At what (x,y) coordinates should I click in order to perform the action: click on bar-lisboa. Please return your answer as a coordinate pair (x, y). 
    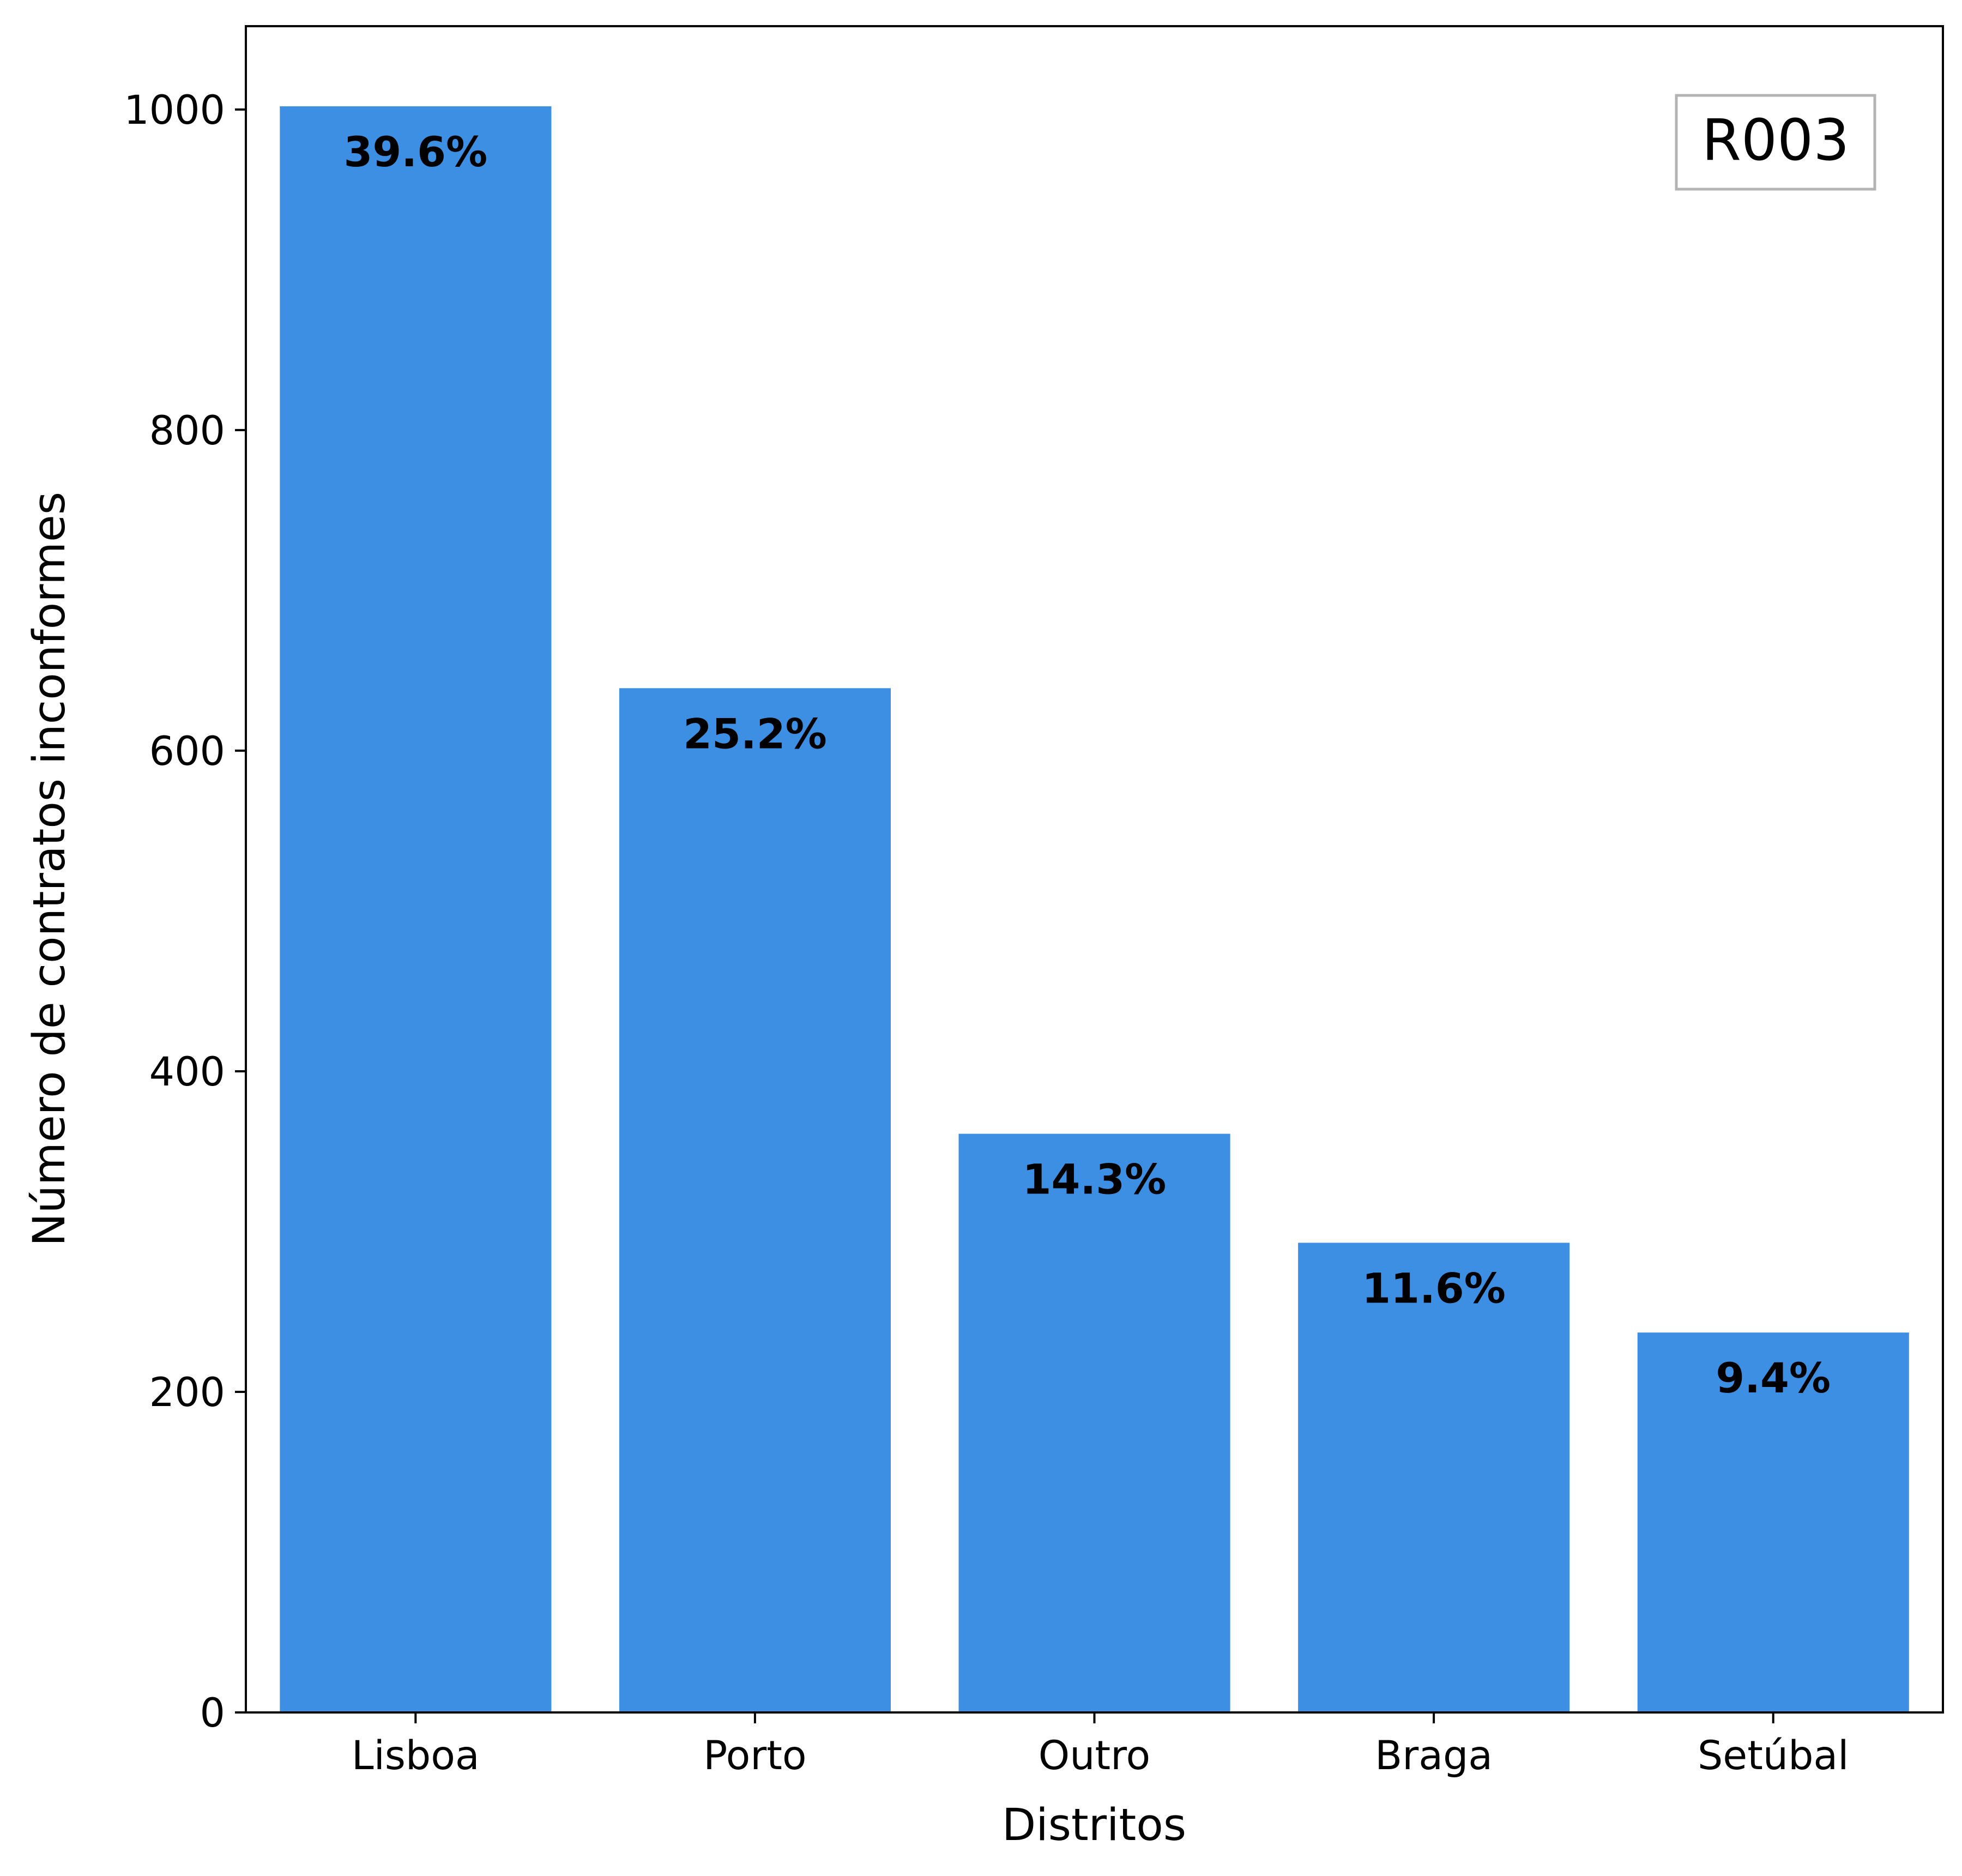
    Looking at the image, I should click on (416, 909).